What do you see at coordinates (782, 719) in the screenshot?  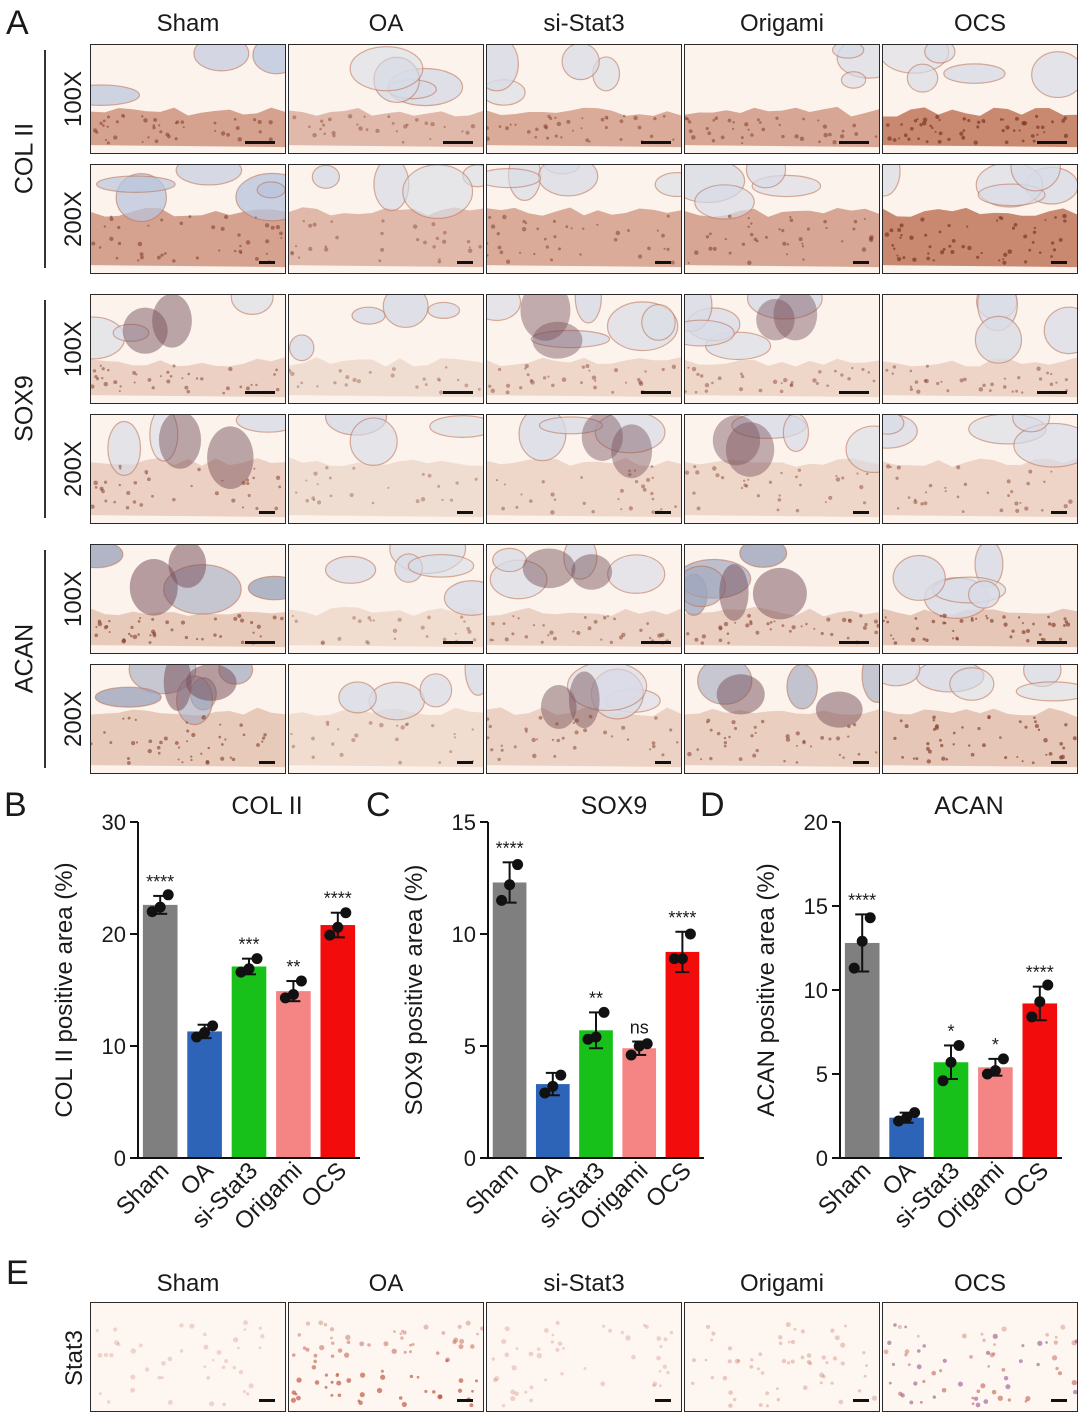 I see `micrograph-acan-200x-origami` at bounding box center [782, 719].